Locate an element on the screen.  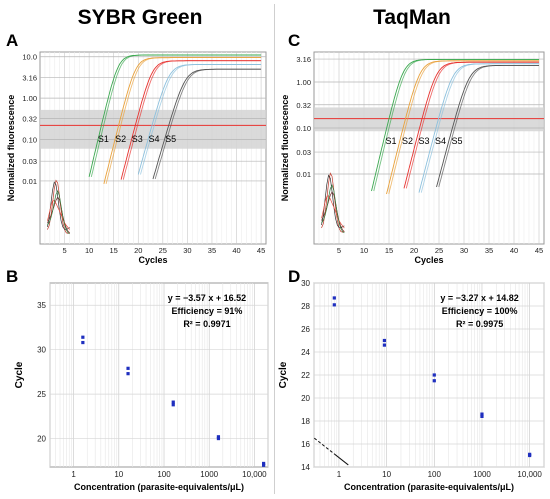
threshold-band is located at coordinates (429, 119).